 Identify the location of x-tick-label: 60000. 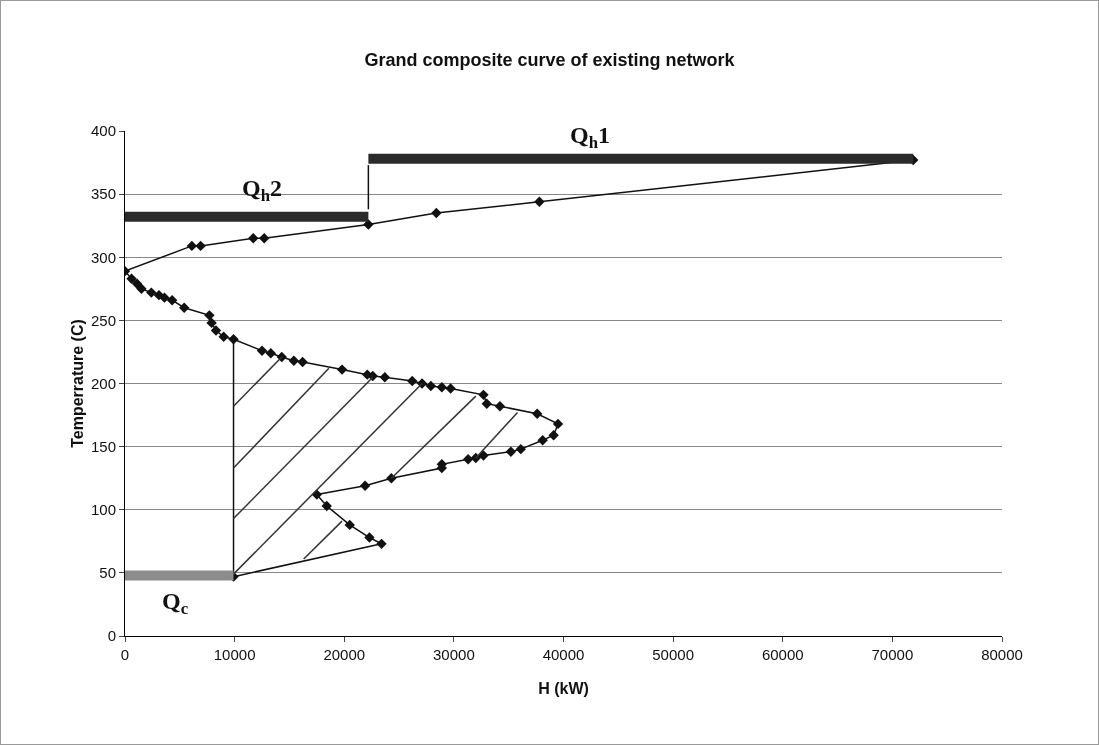
(782, 654).